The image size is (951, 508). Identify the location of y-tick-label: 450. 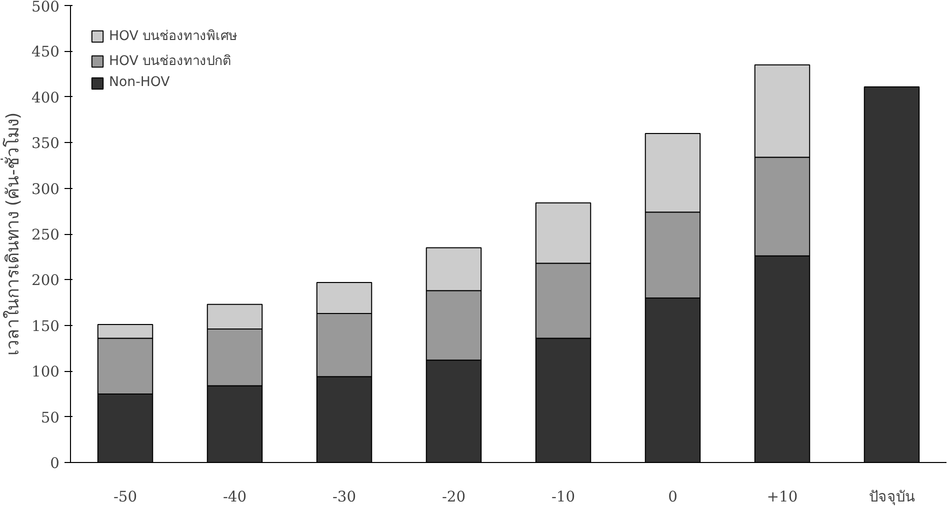
(46, 52).